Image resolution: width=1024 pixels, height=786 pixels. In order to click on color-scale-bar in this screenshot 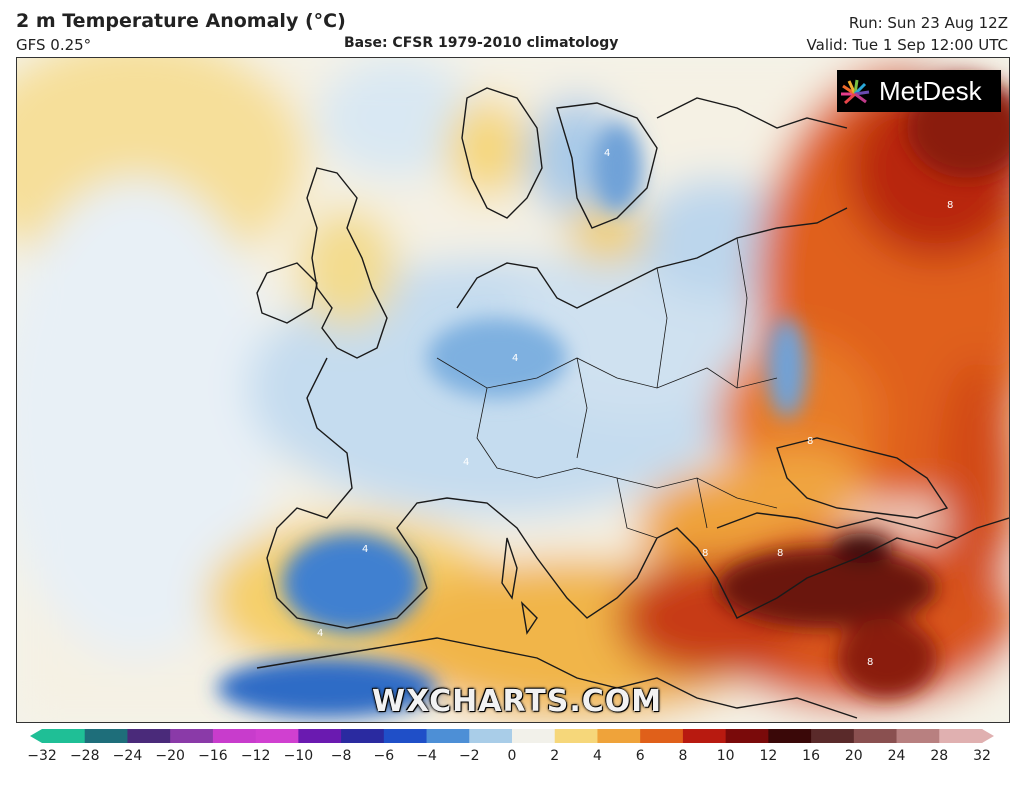, I will do `click(512, 736)`.